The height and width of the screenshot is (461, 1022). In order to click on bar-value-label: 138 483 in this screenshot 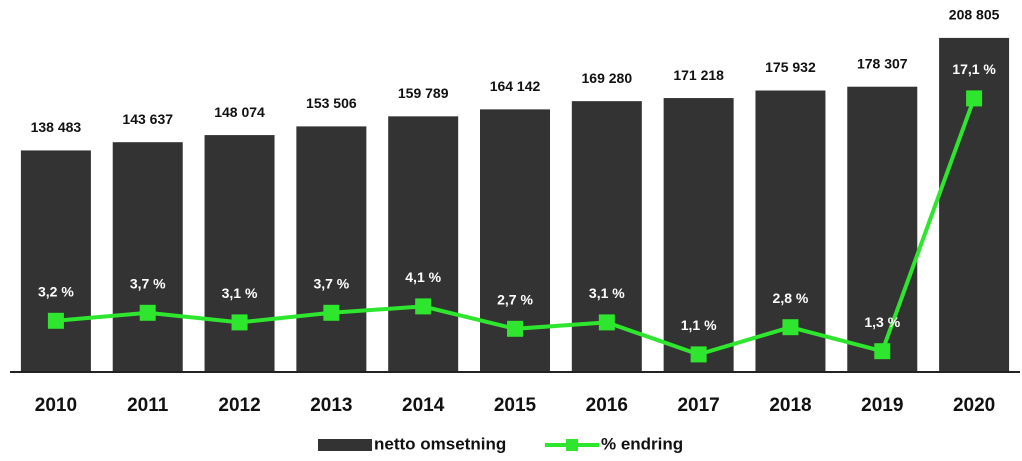, I will do `click(56, 127)`.